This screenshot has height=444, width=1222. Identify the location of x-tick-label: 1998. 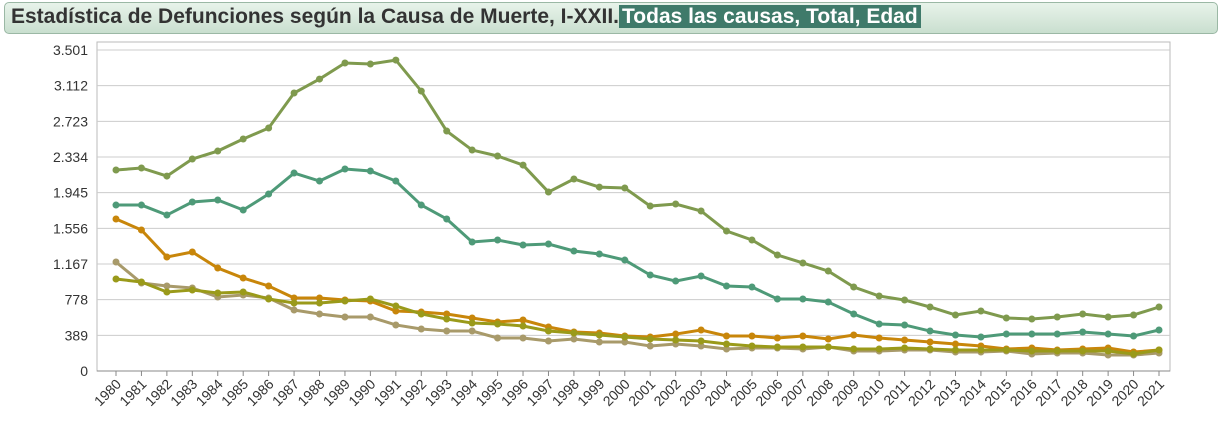
(565, 392).